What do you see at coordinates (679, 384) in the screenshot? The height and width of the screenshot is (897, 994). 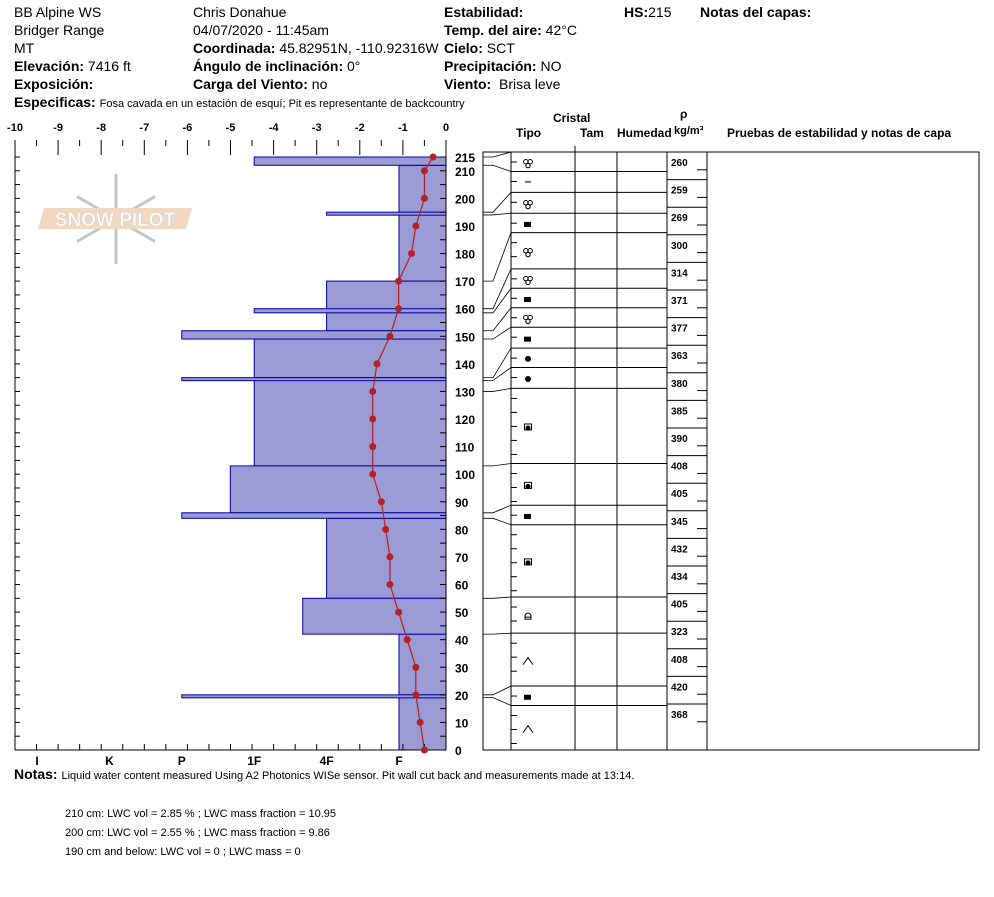 I see `density-value: 380` at bounding box center [679, 384].